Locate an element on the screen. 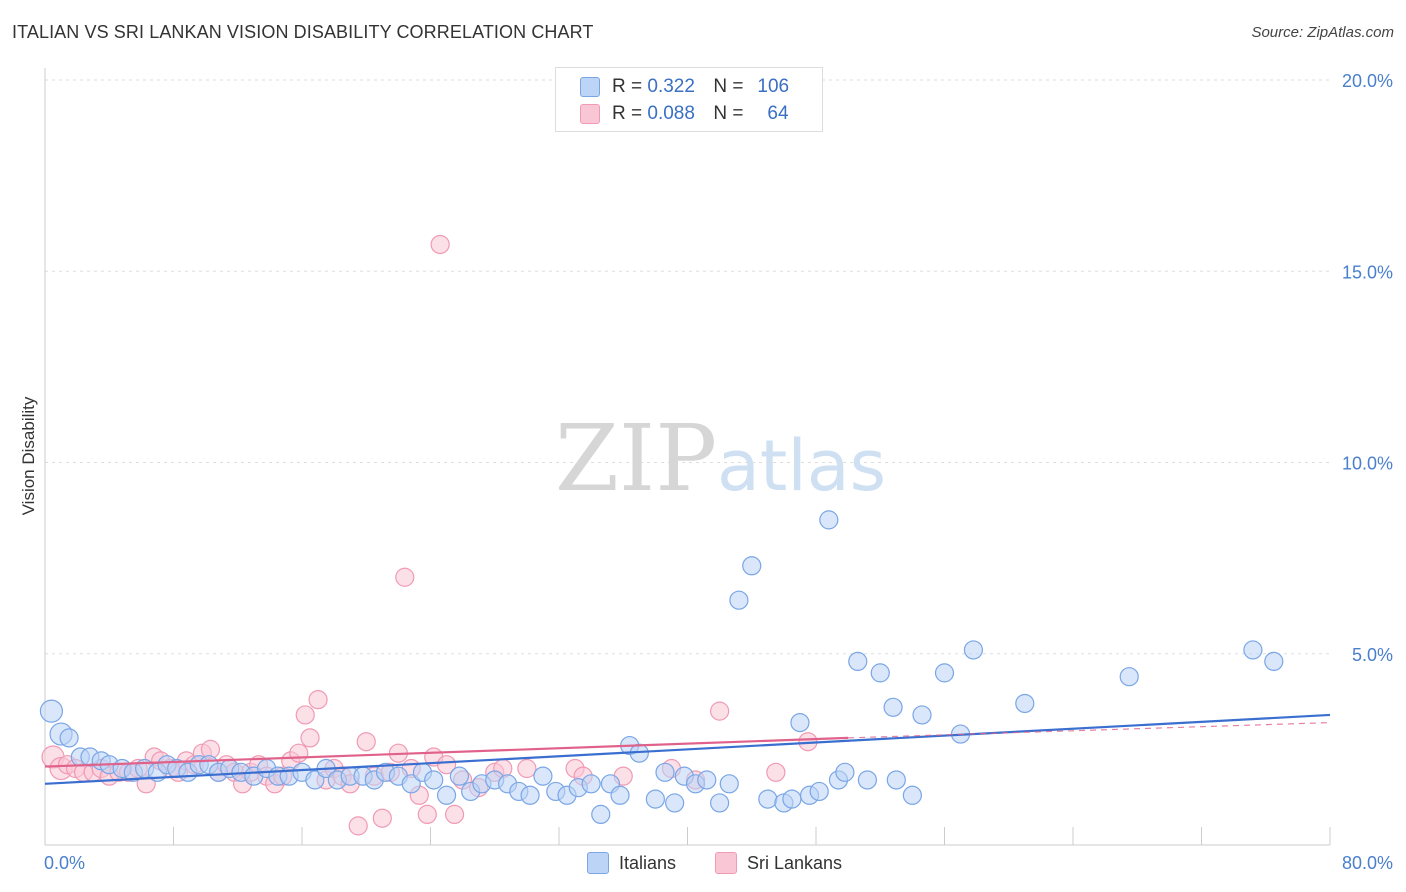 This screenshot has width=1406, height=892. legend-item-italians: Italians is located at coordinates (631, 863).